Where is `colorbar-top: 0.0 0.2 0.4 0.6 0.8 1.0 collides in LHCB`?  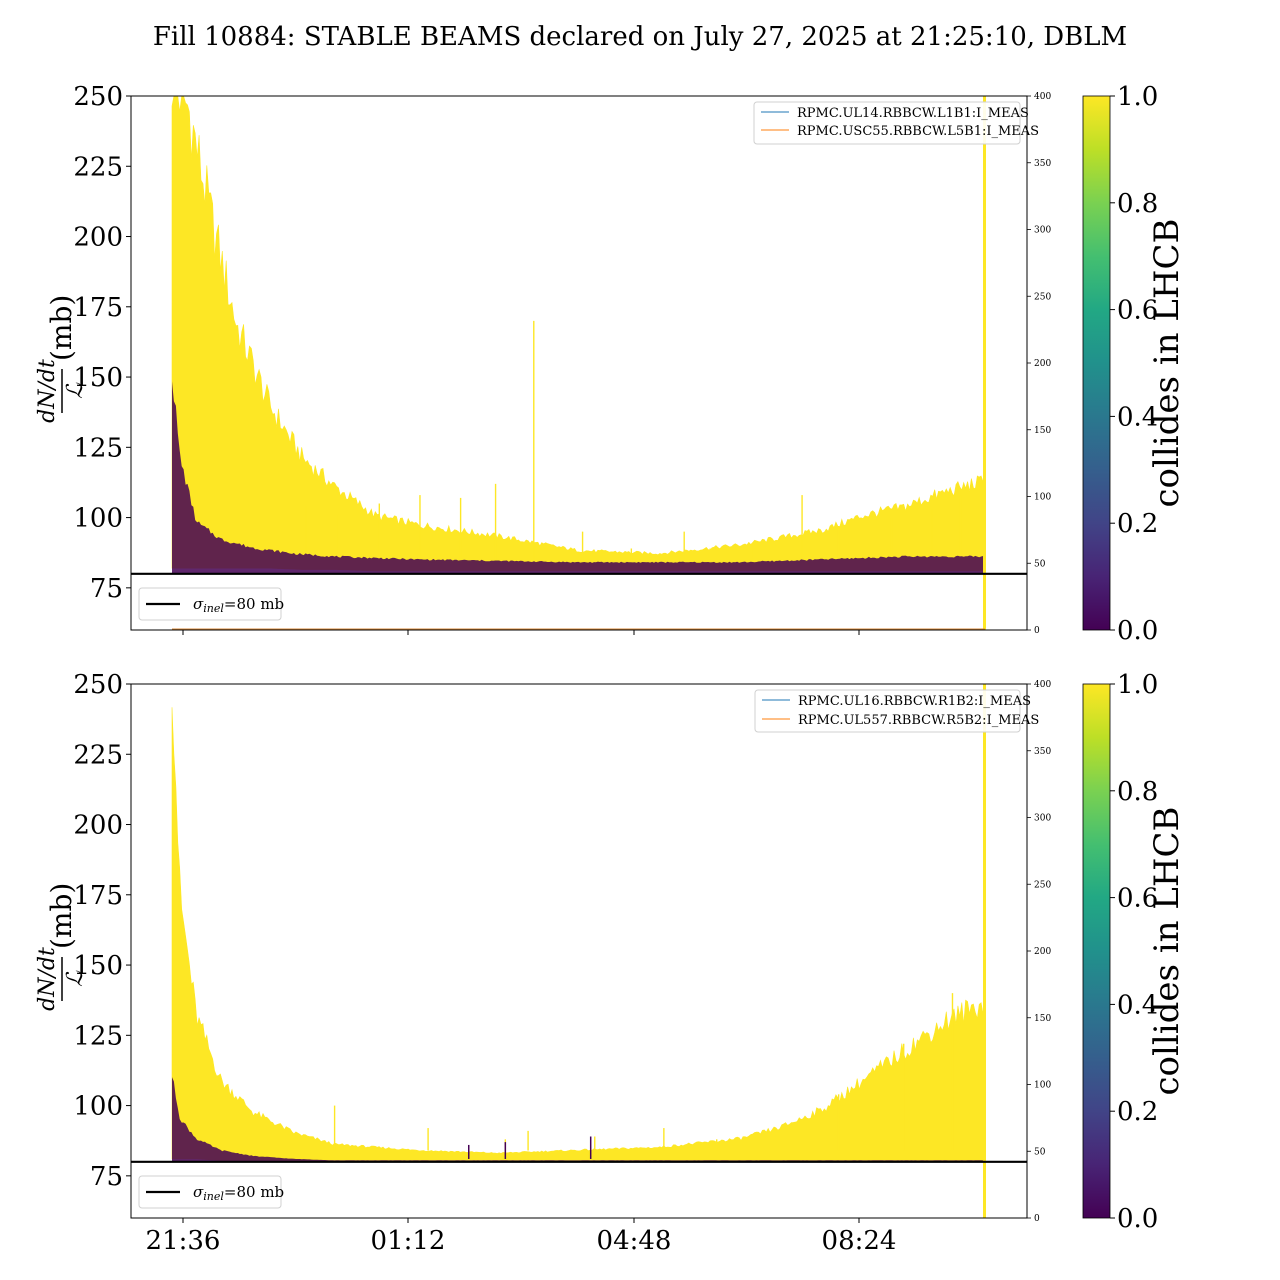
colorbar-top: 0.0 0.2 0.4 0.6 0.8 1.0 collides in LHCB is located at coordinates (1134, 364).